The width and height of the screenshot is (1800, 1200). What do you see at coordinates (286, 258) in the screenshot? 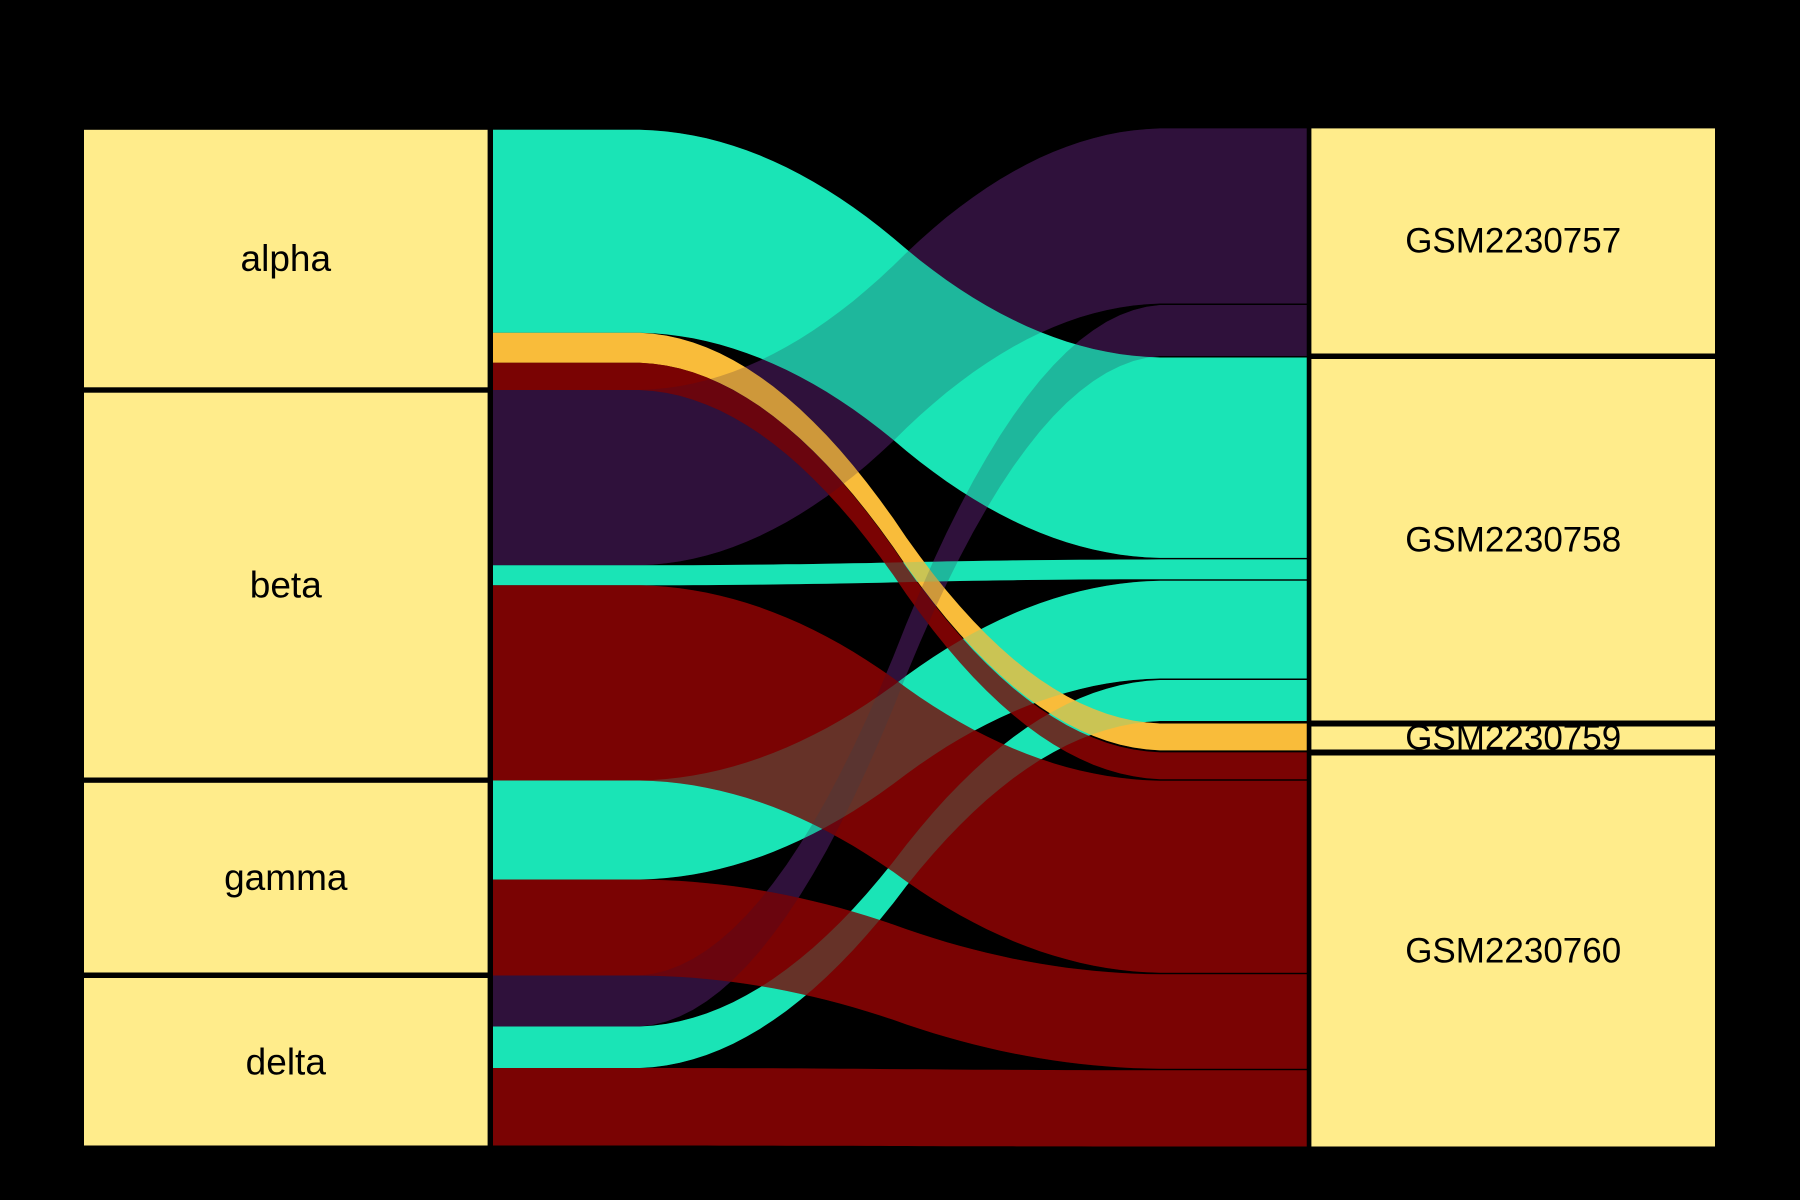
I see `svg-text: alpha` at bounding box center [286, 258].